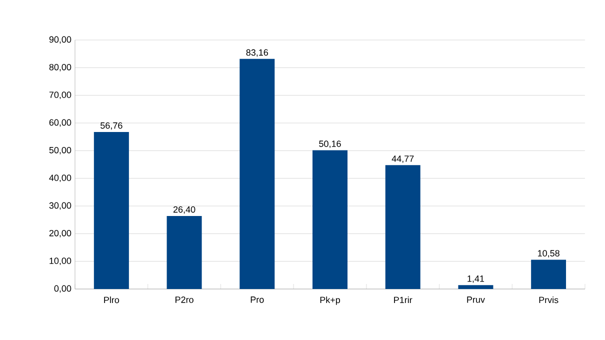  I want to click on y-tick-label: 0,00, so click(63, 289).